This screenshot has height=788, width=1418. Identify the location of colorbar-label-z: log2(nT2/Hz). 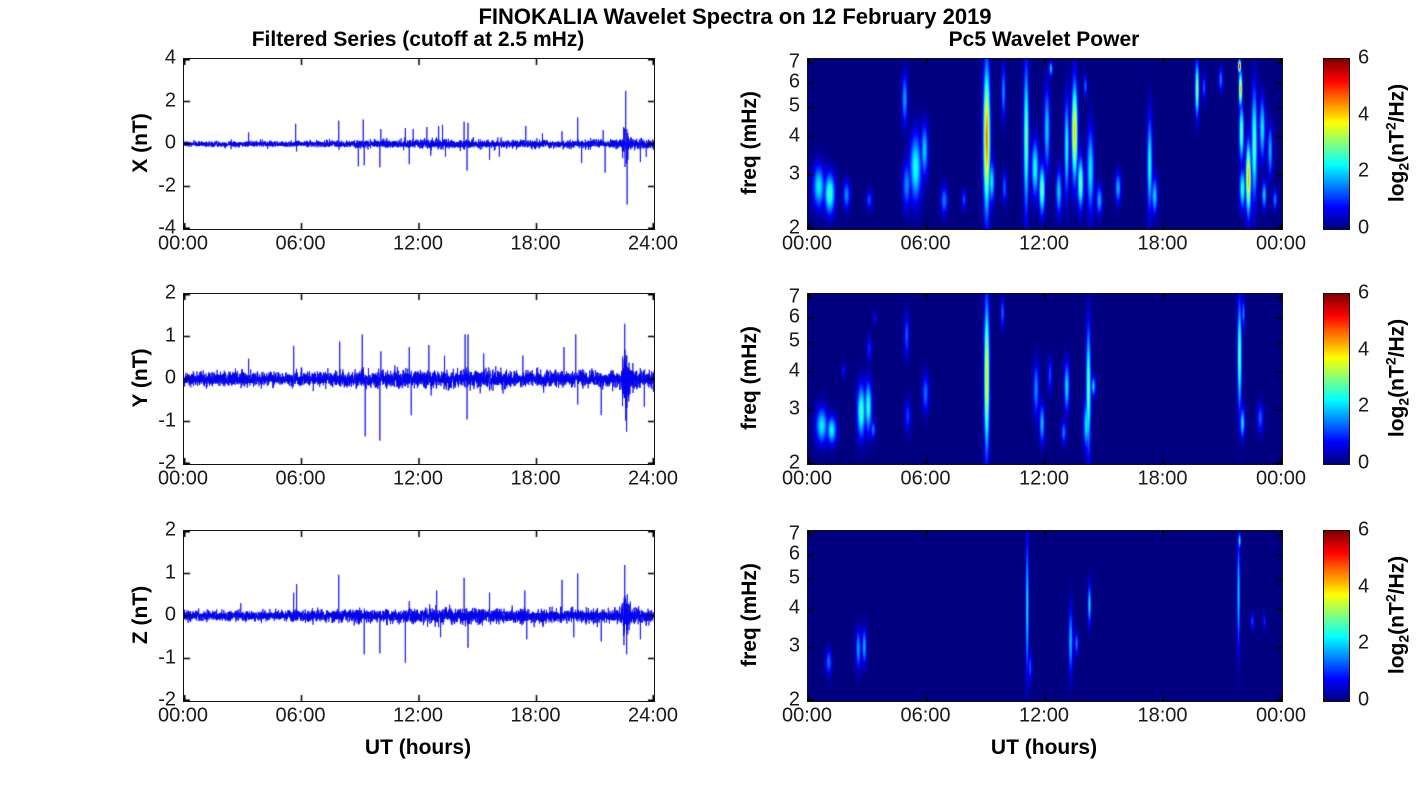
(1397, 615).